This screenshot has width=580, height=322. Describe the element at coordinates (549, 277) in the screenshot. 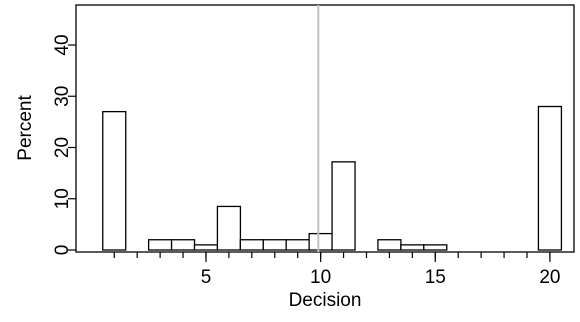

I see `x-tick-label: 20` at that location.